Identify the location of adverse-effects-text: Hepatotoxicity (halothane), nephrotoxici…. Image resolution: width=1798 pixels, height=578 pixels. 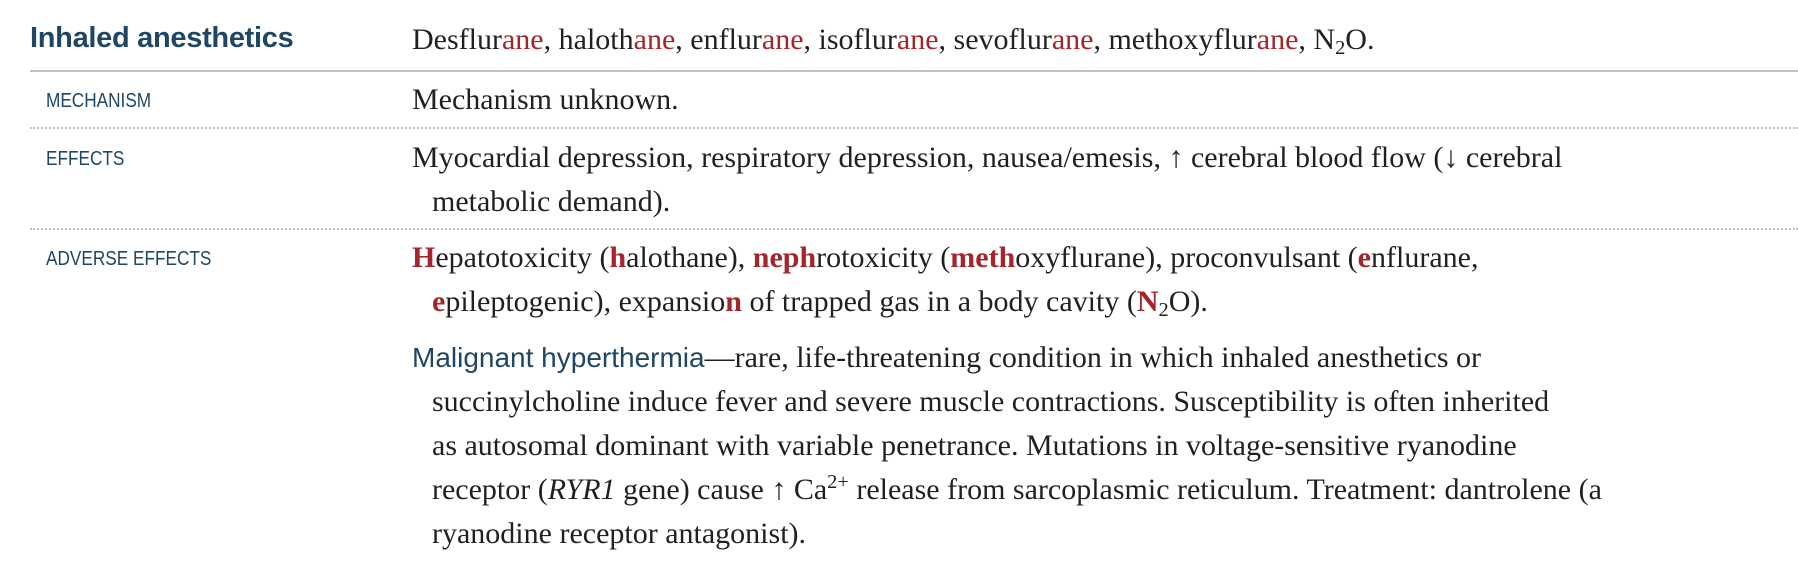
(945, 281).